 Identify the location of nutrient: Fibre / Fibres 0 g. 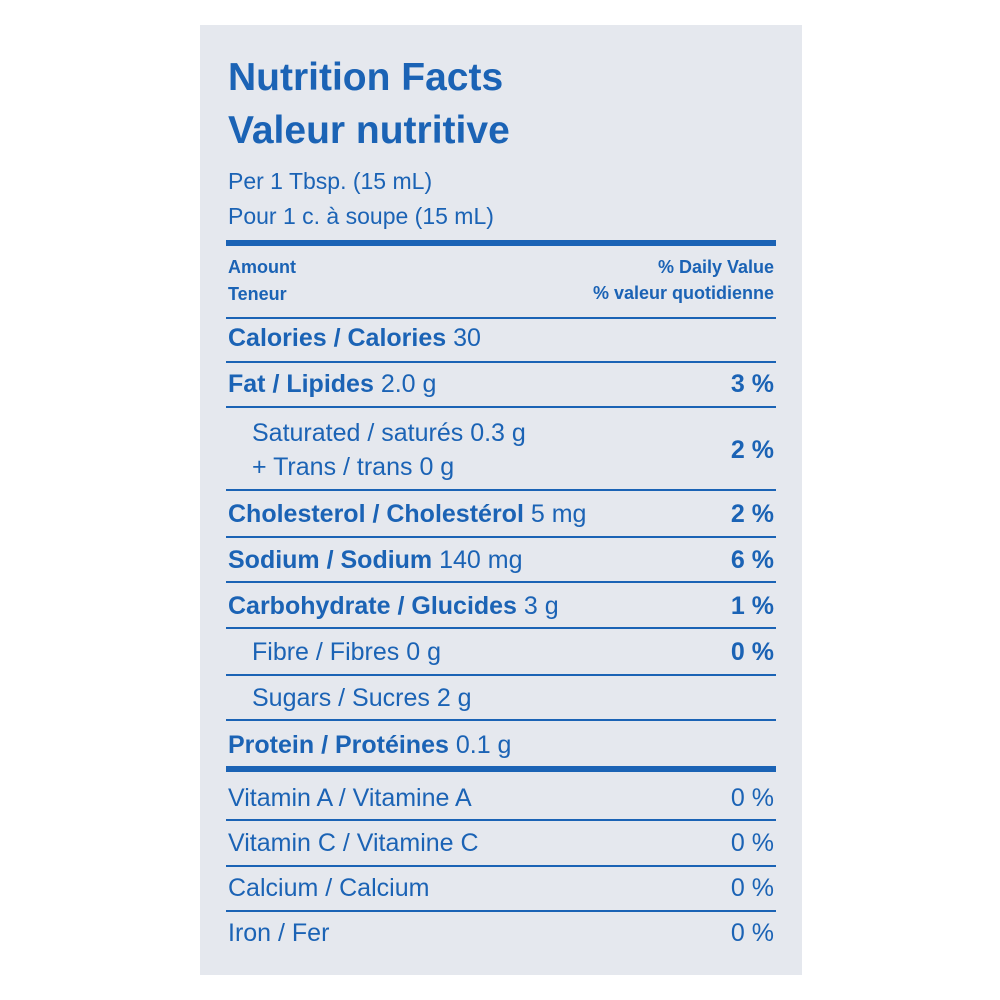
(346, 652).